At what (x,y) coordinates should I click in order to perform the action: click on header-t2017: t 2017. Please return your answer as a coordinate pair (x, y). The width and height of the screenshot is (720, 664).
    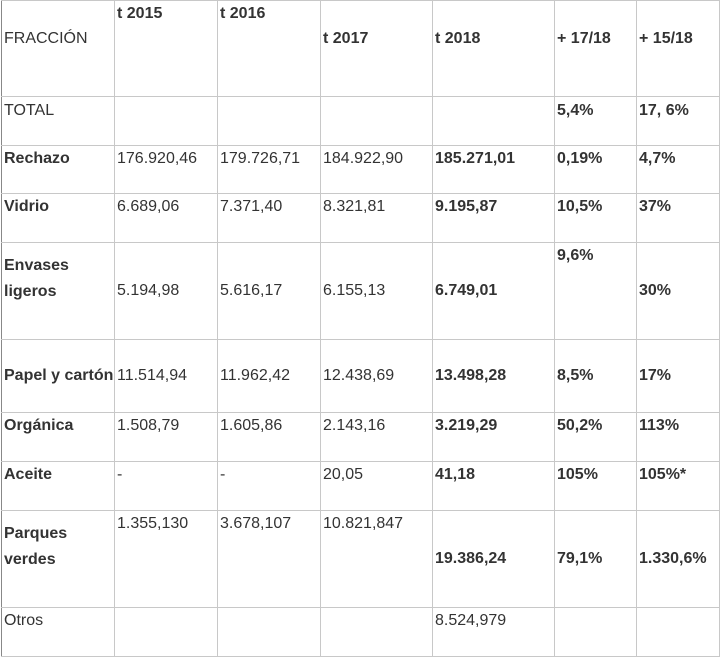
    Looking at the image, I should click on (376, 48).